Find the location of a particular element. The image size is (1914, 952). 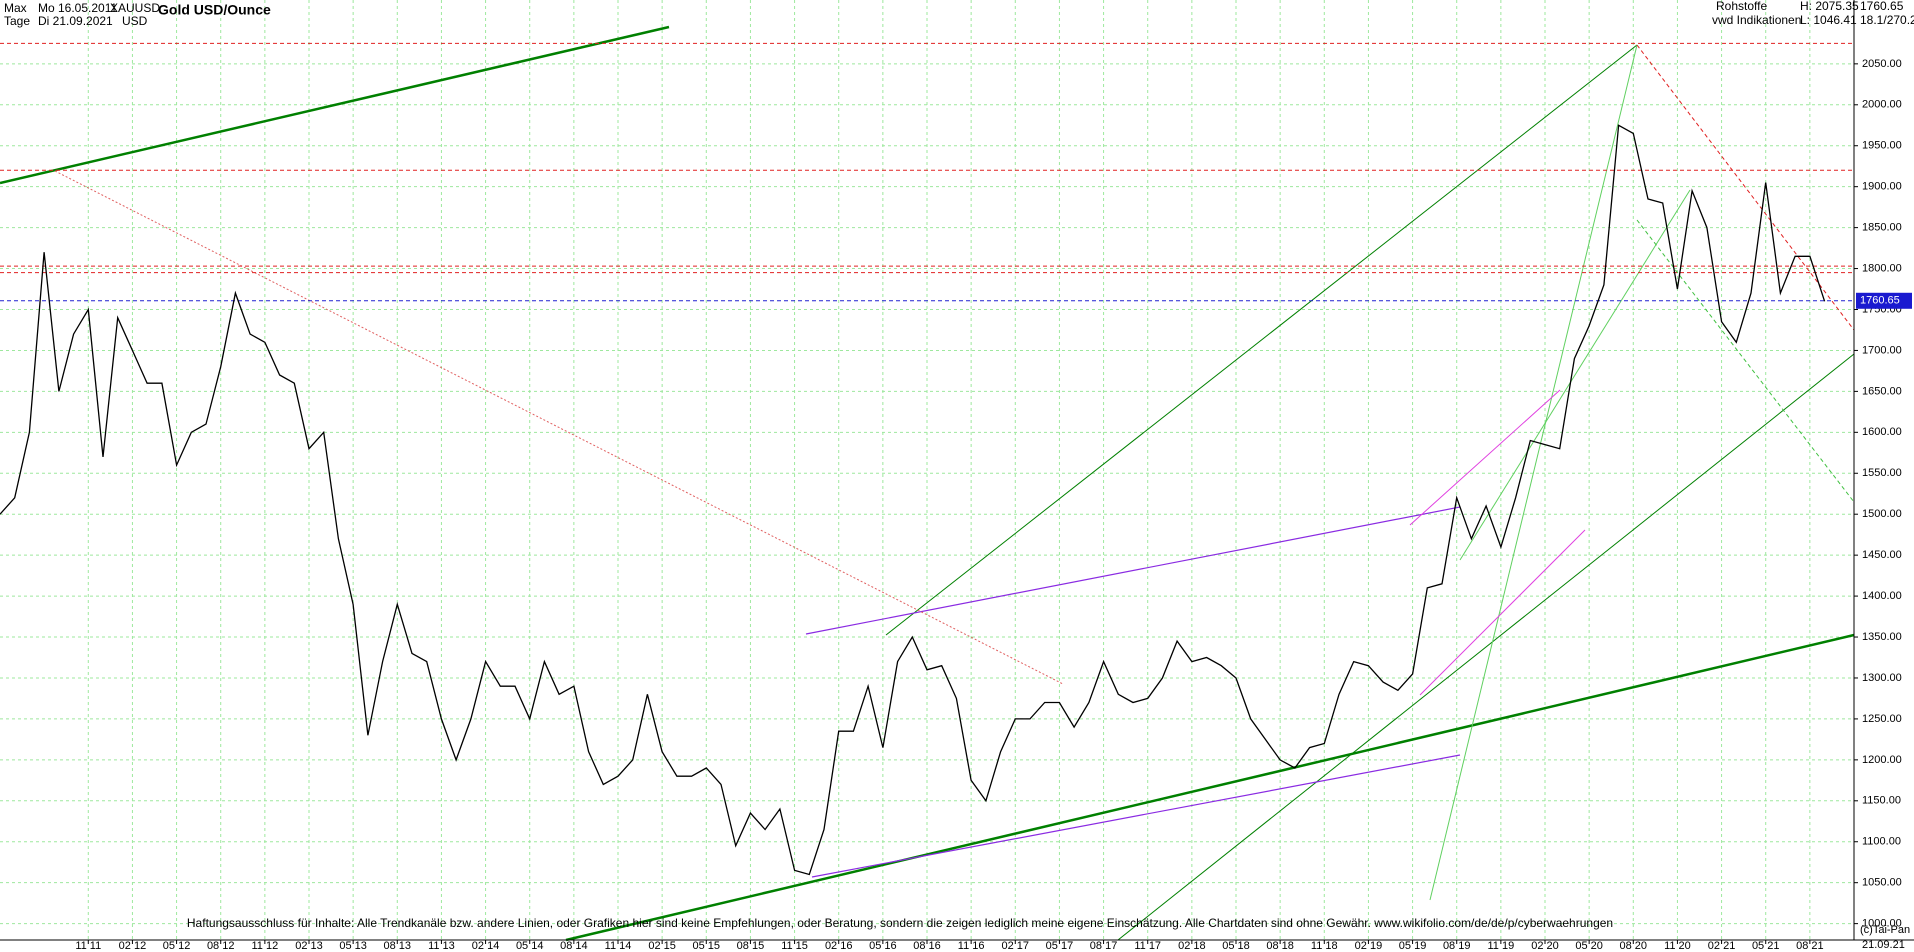

x-tick-label: 02 19 is located at coordinates (1369, 946).